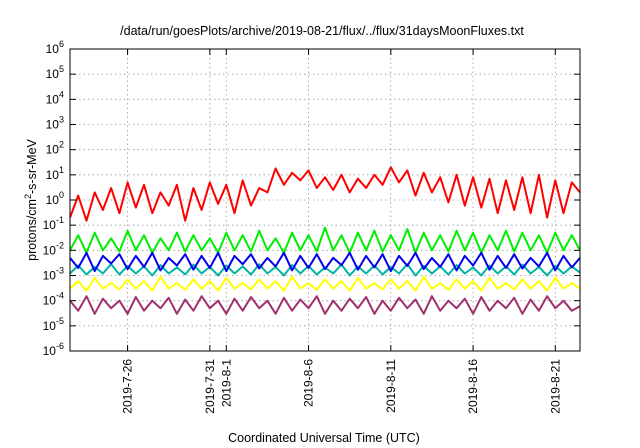 The width and height of the screenshot is (640, 448). I want to click on x-tick-label: 2019-8-6, so click(309, 383).